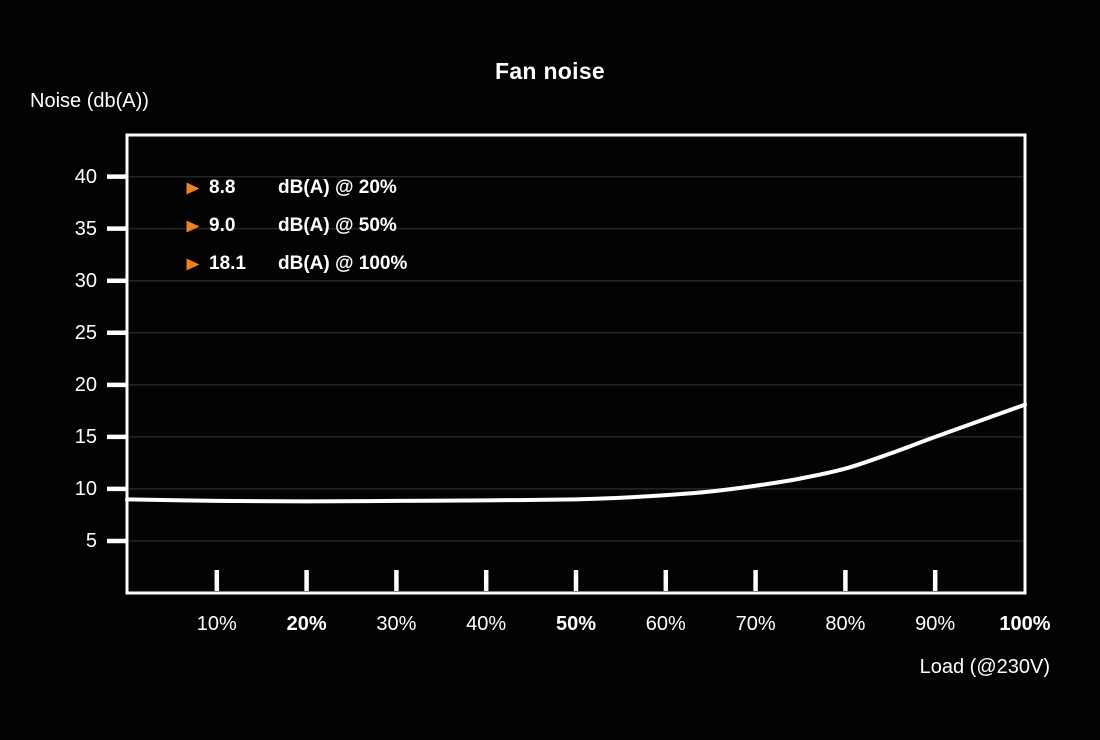 The image size is (1100, 740). I want to click on legend-label: dB(A) @ 100%, so click(343, 263).